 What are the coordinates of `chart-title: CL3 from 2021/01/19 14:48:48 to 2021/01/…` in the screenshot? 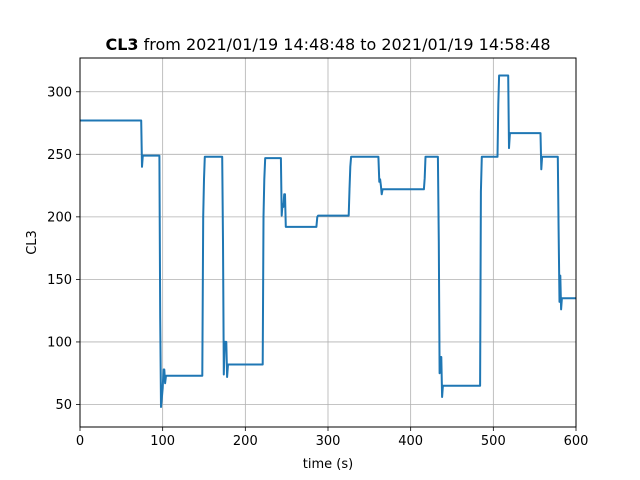 It's located at (327, 44).